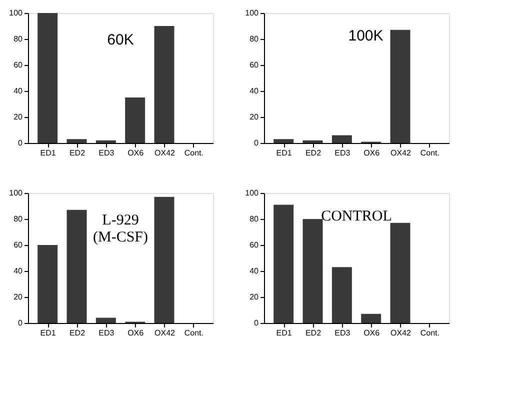  I want to click on text: 60K, so click(120, 40).